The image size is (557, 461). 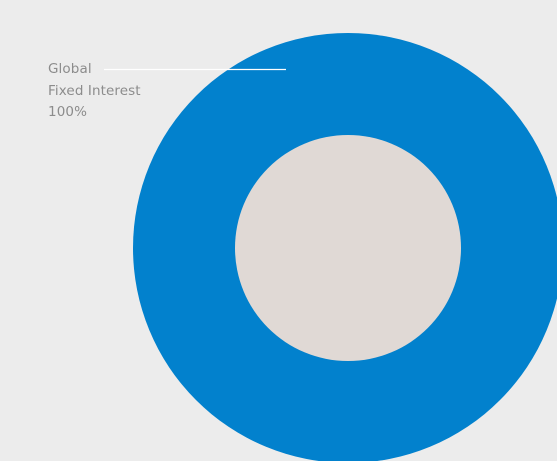 I want to click on slice-label-line-1: Global, so click(x=70, y=69).